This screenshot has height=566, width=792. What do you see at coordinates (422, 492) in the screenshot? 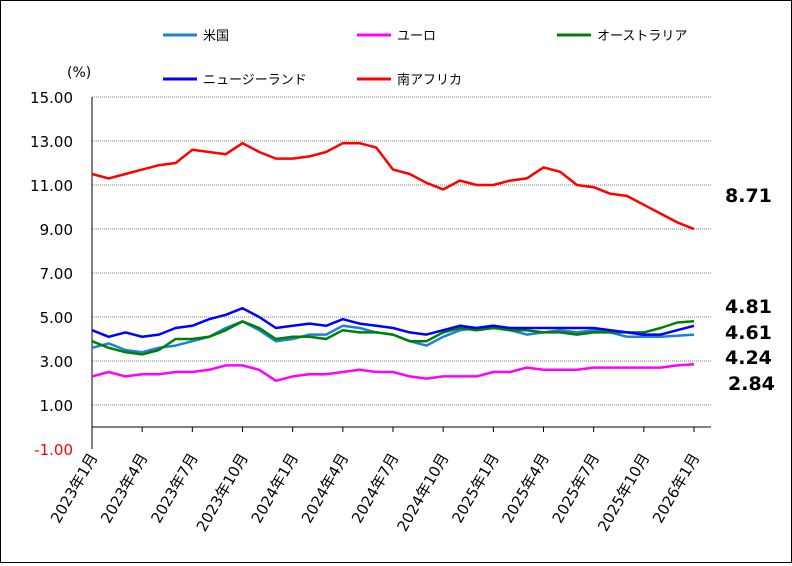
I see `x-tick-label: 2024年10月` at bounding box center [422, 492].